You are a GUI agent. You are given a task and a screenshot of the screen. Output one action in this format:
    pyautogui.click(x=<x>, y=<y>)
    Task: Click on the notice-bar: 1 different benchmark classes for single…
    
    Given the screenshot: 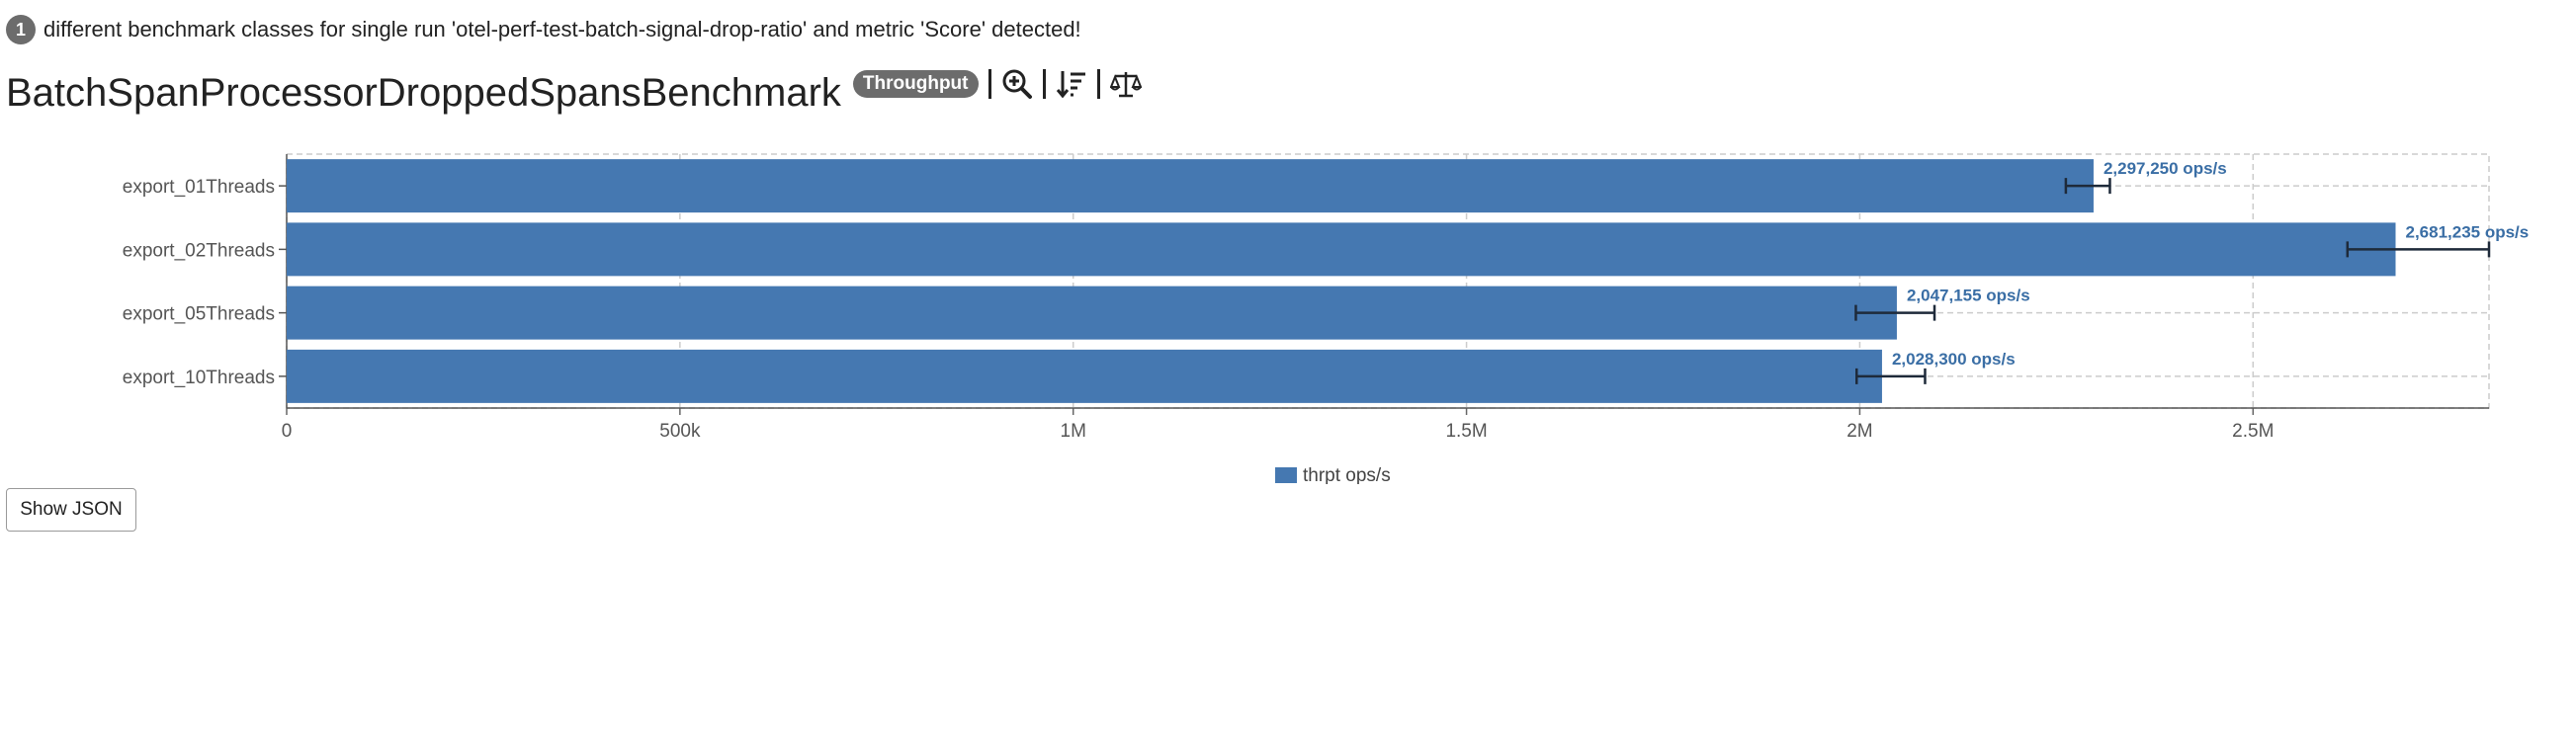 What is the action you would take?
    pyautogui.click(x=543, y=29)
    